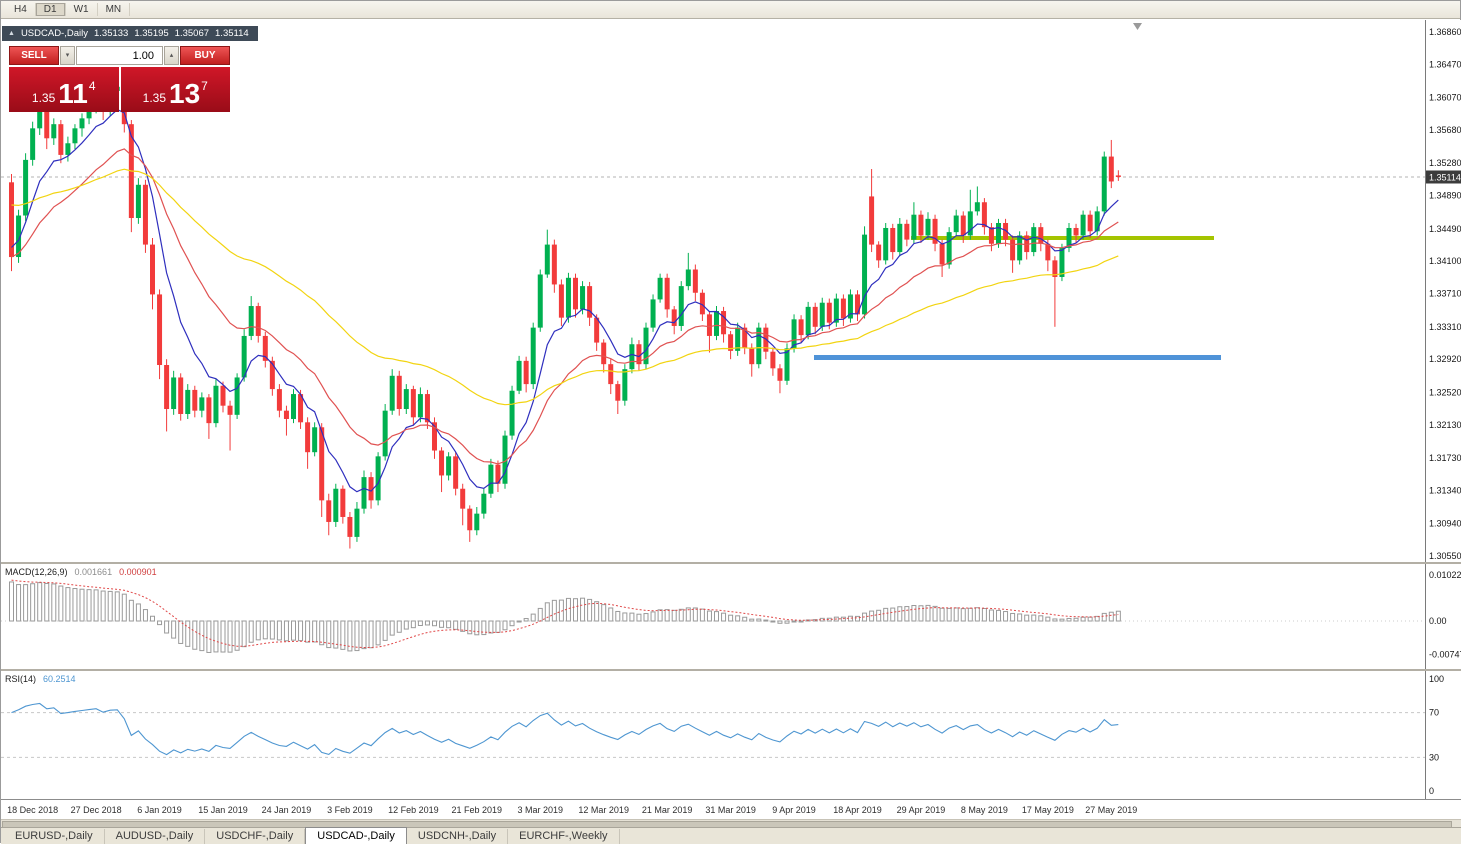 Image resolution: width=1461 pixels, height=844 pixels. Describe the element at coordinates (1436, 679) in the screenshot. I see `svg-text: 100` at that location.